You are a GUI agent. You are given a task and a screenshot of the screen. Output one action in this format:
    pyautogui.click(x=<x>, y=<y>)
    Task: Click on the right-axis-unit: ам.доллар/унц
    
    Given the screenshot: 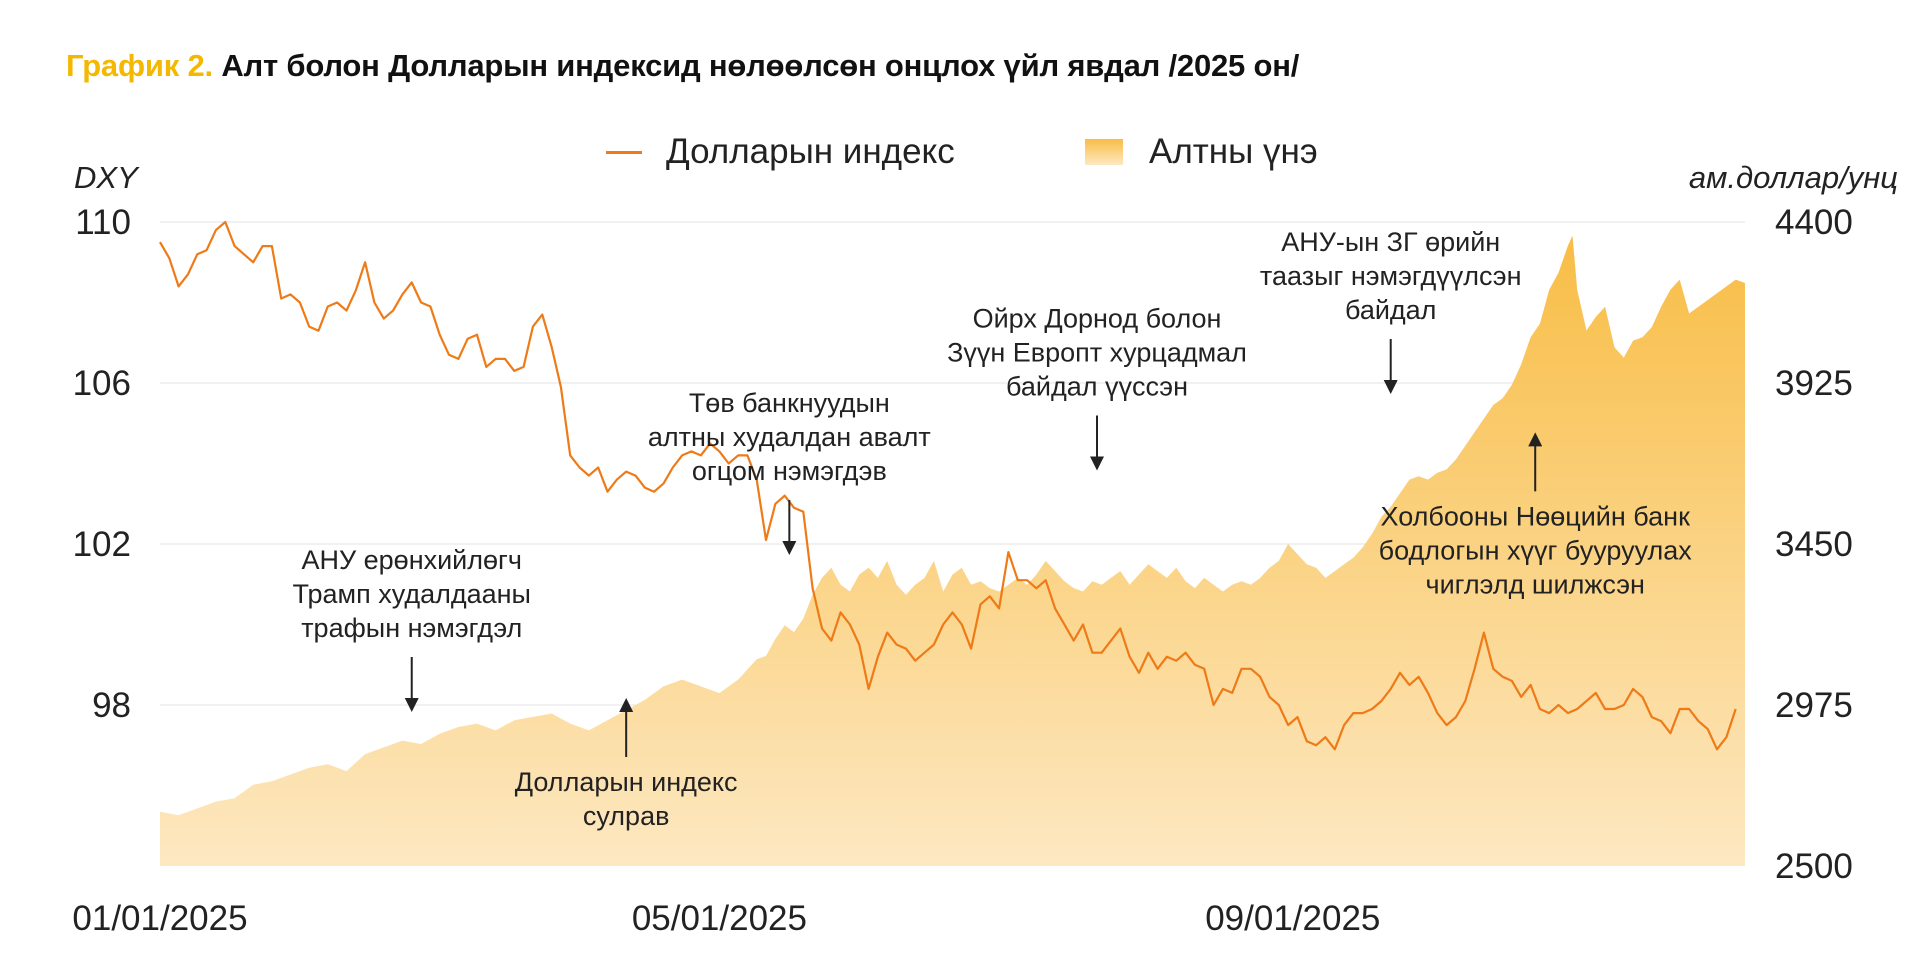 What is the action you would take?
    pyautogui.click(x=1793, y=177)
    